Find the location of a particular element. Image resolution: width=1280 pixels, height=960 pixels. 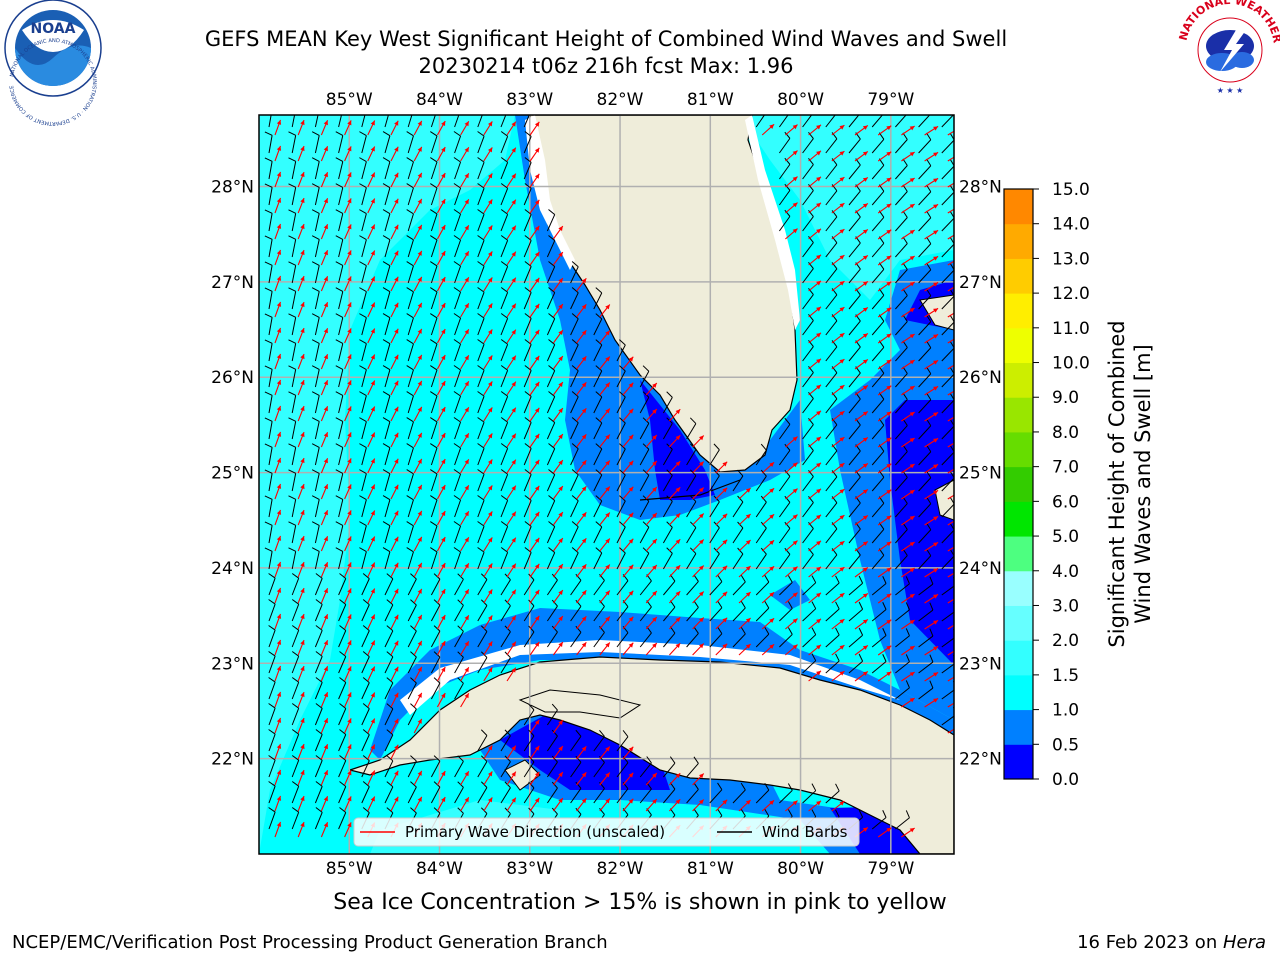

colorbar-tick: 7.0 is located at coordinates (1065, 468).